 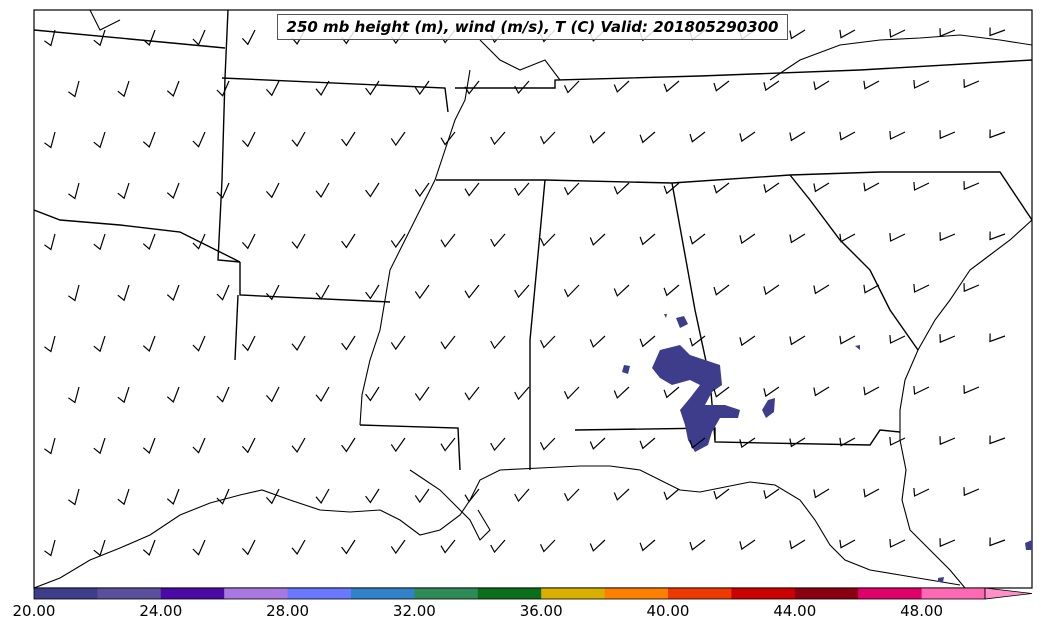 What do you see at coordinates (541, 611) in the screenshot?
I see `colorbar-tick-label: 36.00` at bounding box center [541, 611].